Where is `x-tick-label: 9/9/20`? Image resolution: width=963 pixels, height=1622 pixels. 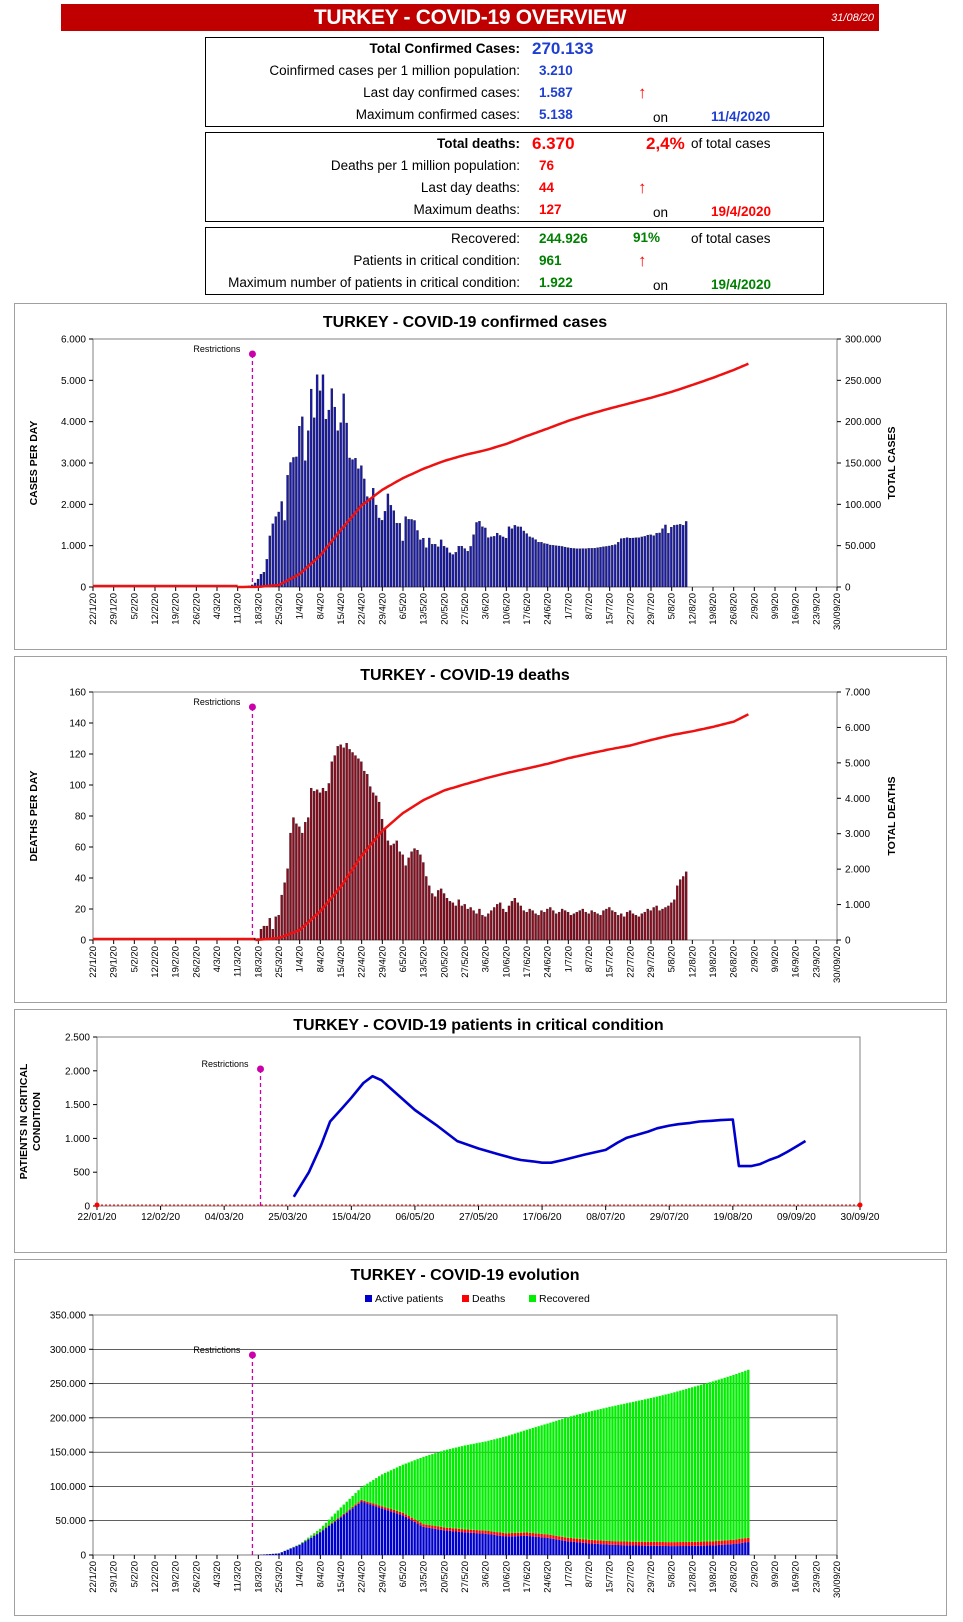 x-tick-label: 9/9/20 is located at coordinates (775, 606).